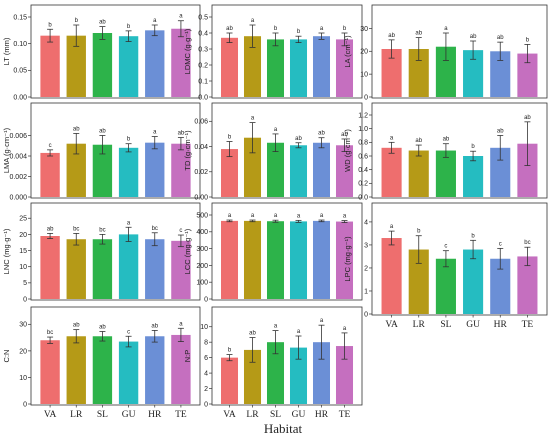 The height and width of the screenshot is (437, 550). What do you see at coordinates (203, 65) in the screenshot?
I see `y-tick-label: 0.2` at bounding box center [203, 65].